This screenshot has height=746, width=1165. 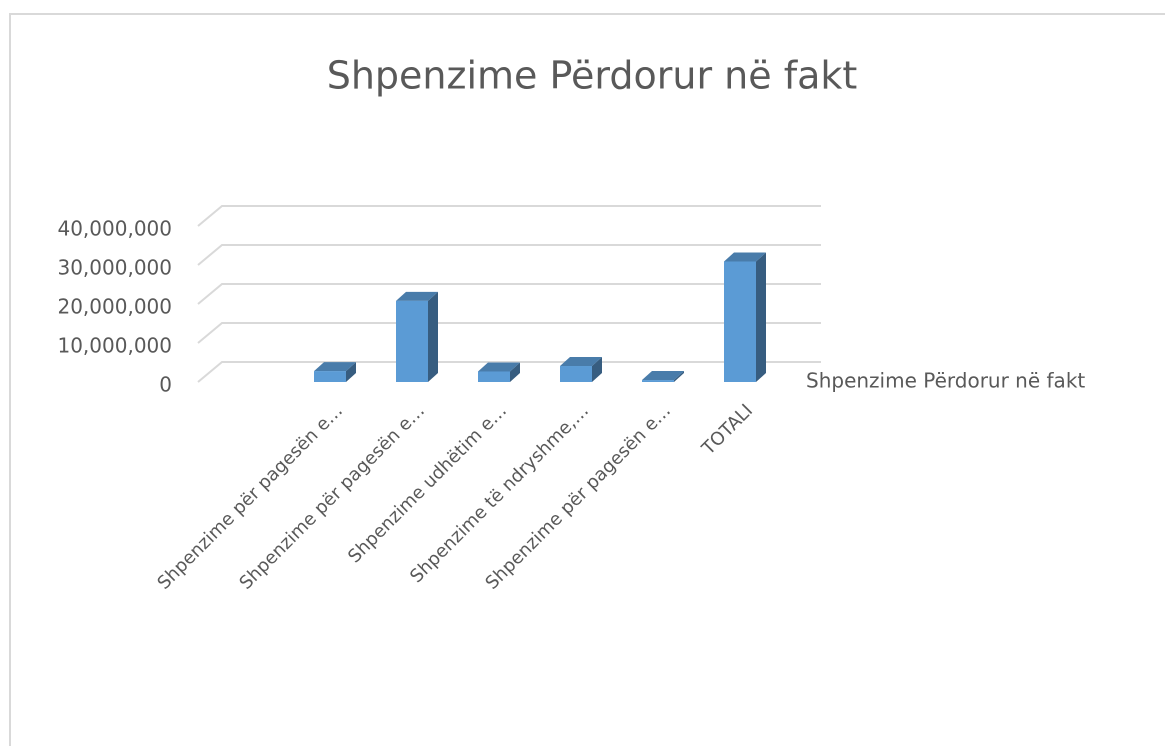 What do you see at coordinates (945, 381) in the screenshot?
I see `legend-label: Shpenzime Përdorur në fakt` at bounding box center [945, 381].